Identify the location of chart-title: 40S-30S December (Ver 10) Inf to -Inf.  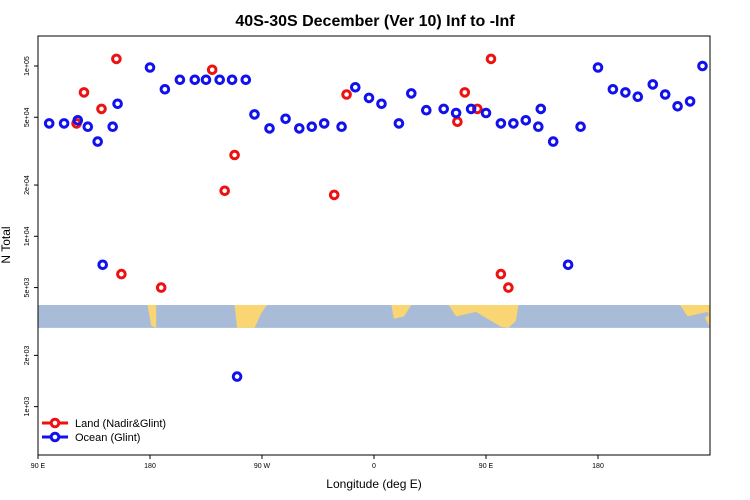
(375, 21).